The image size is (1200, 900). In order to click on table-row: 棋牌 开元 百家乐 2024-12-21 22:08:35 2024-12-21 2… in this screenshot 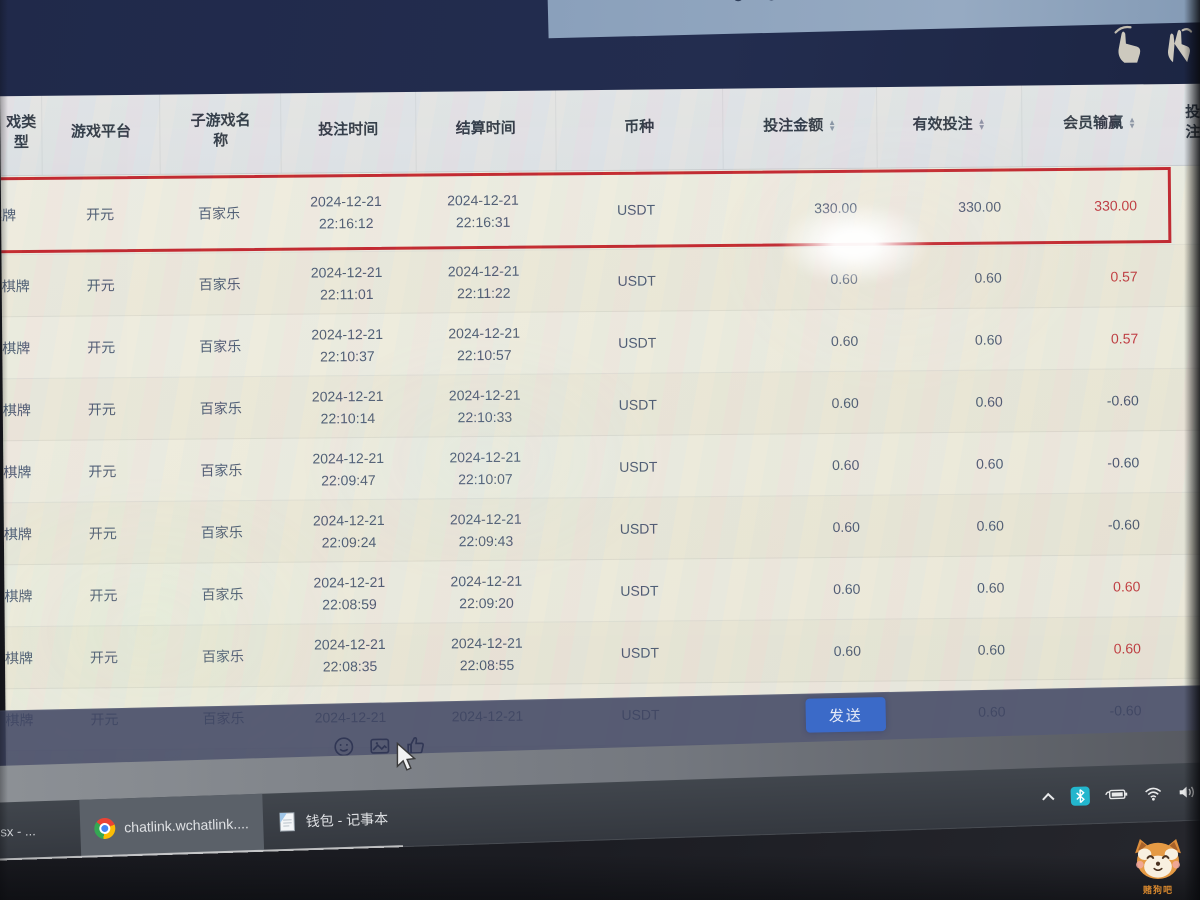, I will do `click(602, 653)`.